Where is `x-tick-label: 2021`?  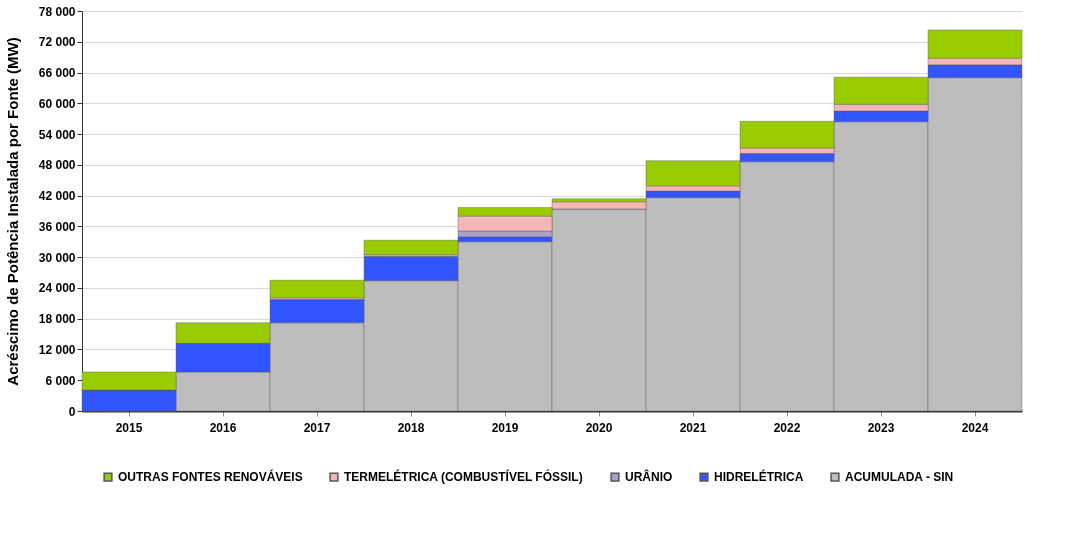 x-tick-label: 2021 is located at coordinates (693, 427).